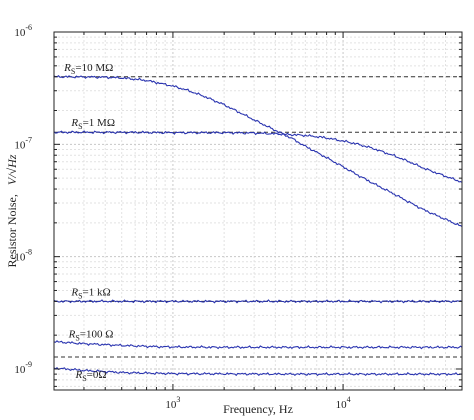 The height and width of the screenshot is (420, 474). What do you see at coordinates (97, 335) in the screenshot?
I see `series-label-value: =100 Ω` at bounding box center [97, 335].